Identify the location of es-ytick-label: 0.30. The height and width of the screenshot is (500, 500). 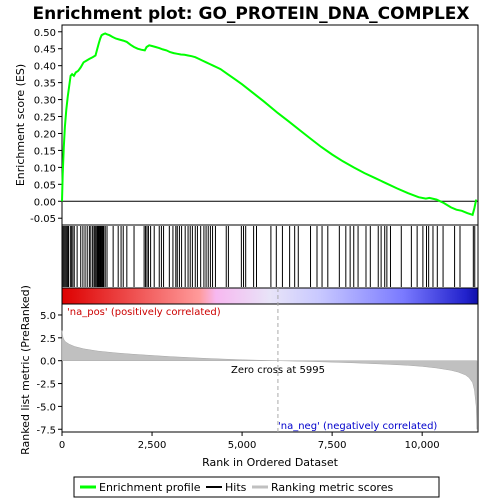
(45, 101).